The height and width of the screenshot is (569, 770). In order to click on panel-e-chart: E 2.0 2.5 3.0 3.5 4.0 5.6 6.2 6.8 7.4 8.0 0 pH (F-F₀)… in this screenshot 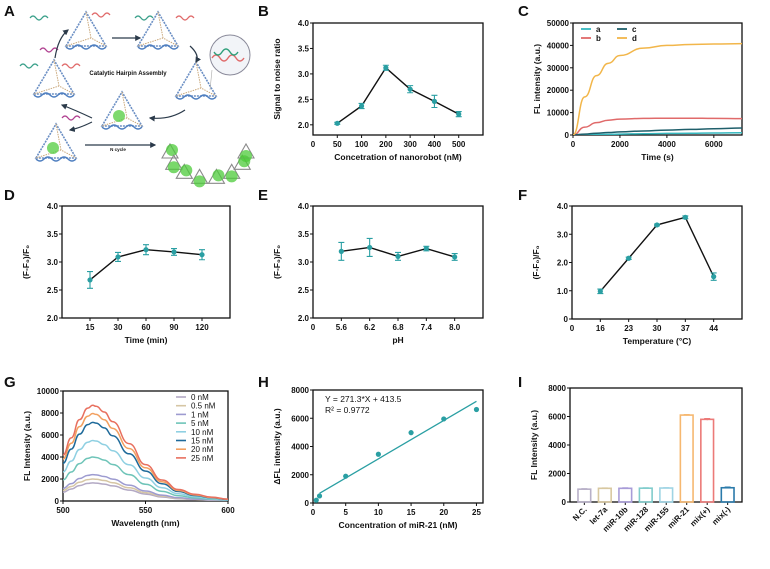, I will do `click(371, 266)`.